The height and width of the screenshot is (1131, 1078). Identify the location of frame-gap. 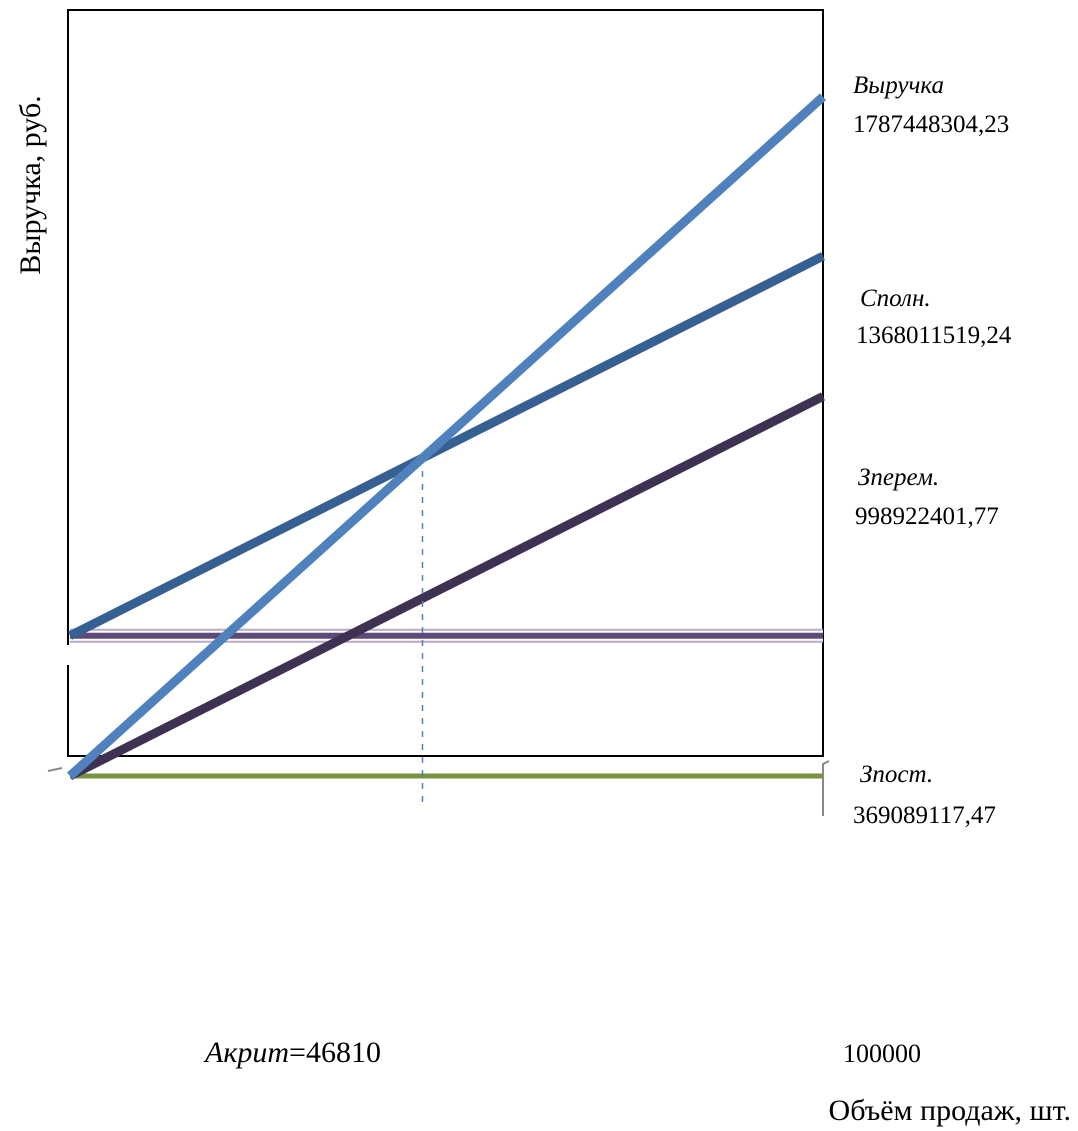
(69, 655).